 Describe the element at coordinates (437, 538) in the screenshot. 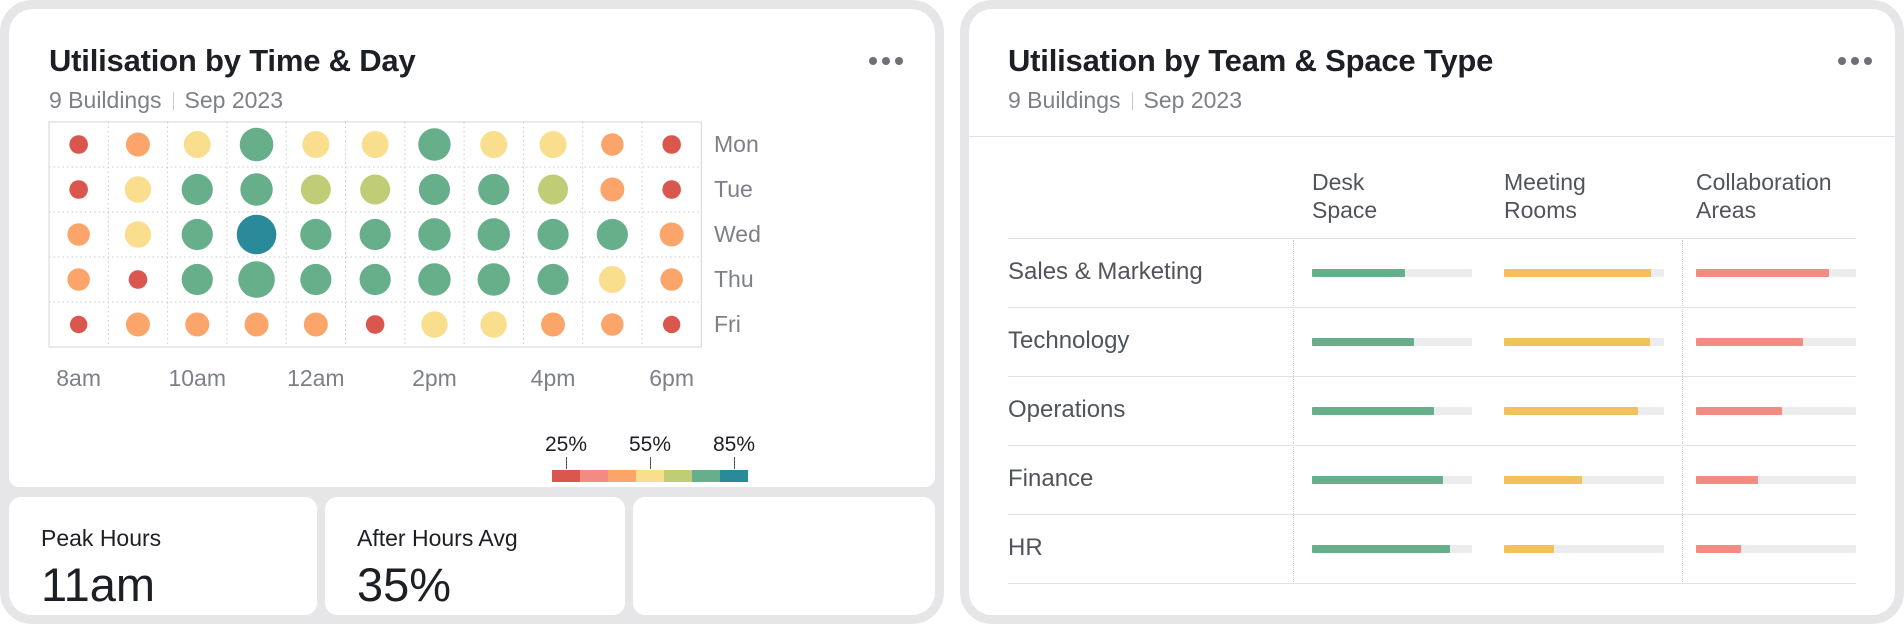

I see `after-hours-label: After Hours Avg` at that location.